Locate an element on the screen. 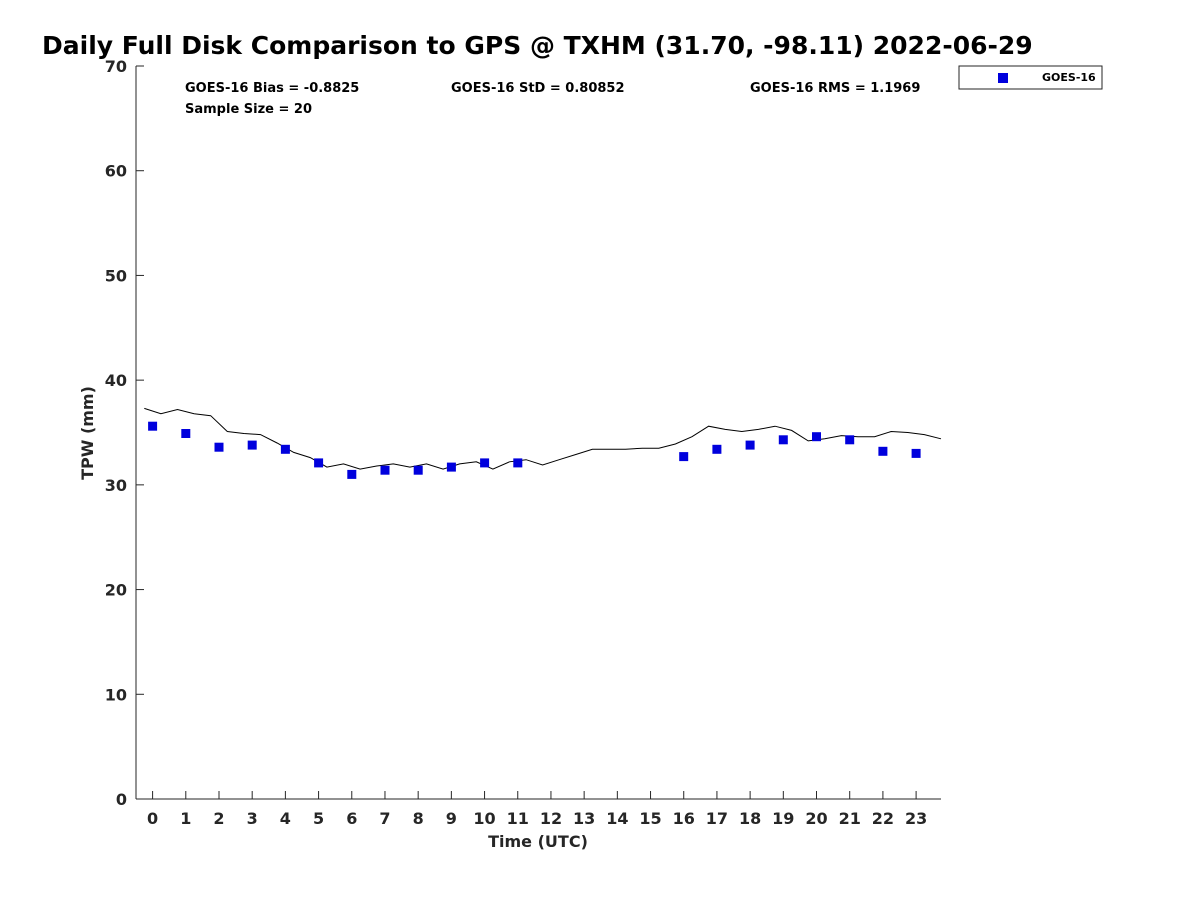  legend-marker-goes16 is located at coordinates (1003, 78).